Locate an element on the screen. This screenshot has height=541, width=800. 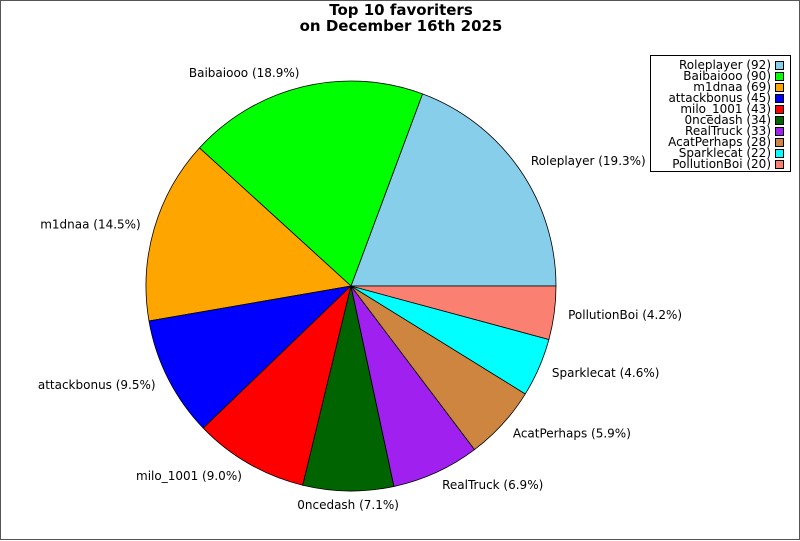
pie-slice-attackbonus is located at coordinates (250, 357).